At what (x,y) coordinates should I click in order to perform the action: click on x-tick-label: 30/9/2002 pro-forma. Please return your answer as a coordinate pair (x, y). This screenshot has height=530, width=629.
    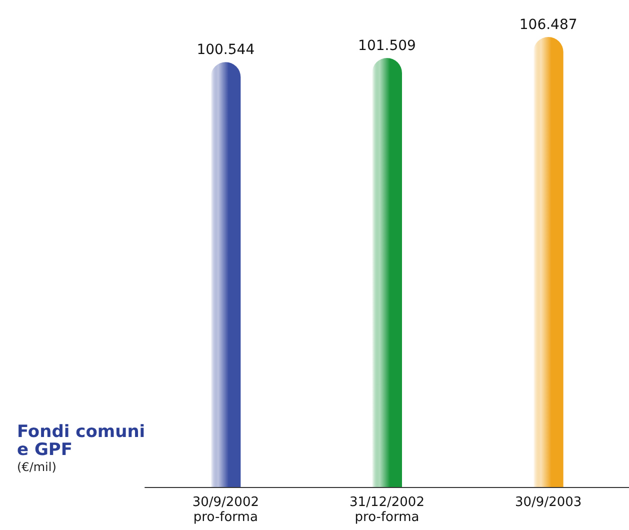
    Looking at the image, I should click on (226, 510).